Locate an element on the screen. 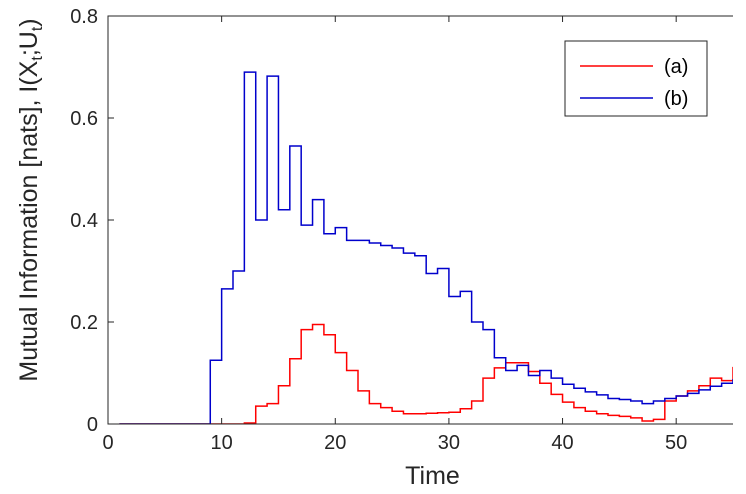 This screenshot has height=494, width=746. y-tick-label: 0 is located at coordinates (92, 425).